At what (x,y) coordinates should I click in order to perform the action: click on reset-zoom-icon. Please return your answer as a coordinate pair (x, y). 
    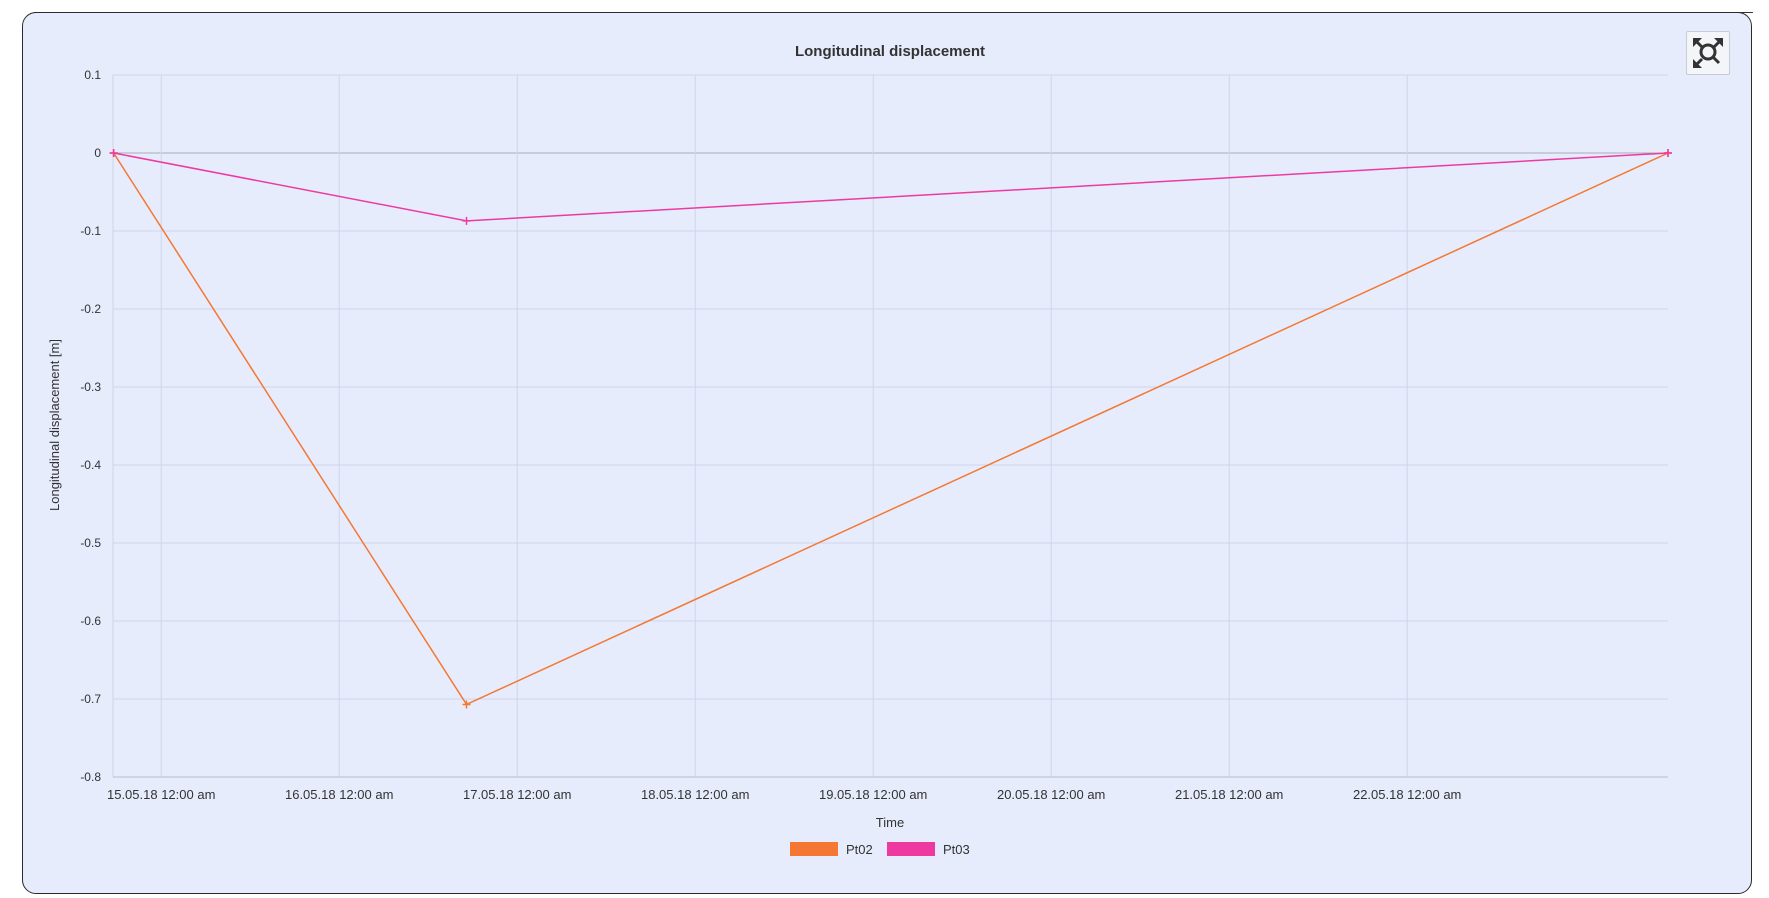
    Looking at the image, I should click on (1708, 53).